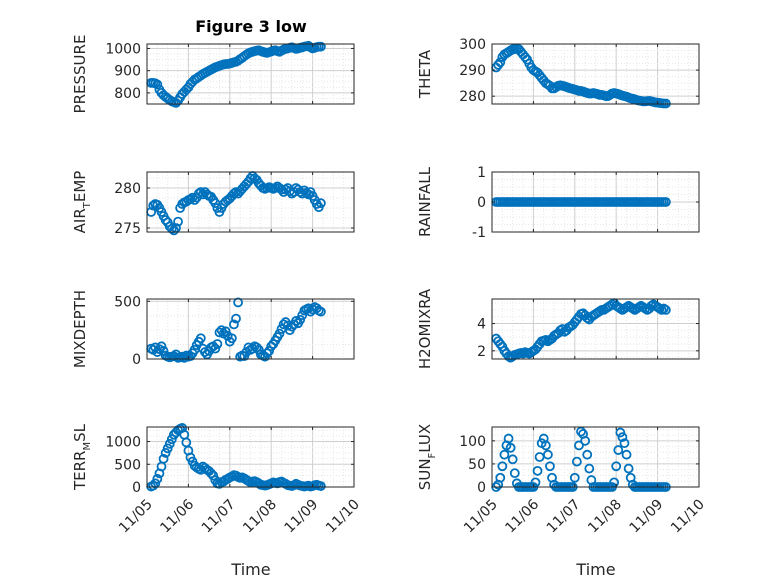 Image resolution: width=778 pixels, height=583 pixels. What do you see at coordinates (481, 173) in the screenshot?
I see `rainfall-y-tick-label: 1` at bounding box center [481, 173].